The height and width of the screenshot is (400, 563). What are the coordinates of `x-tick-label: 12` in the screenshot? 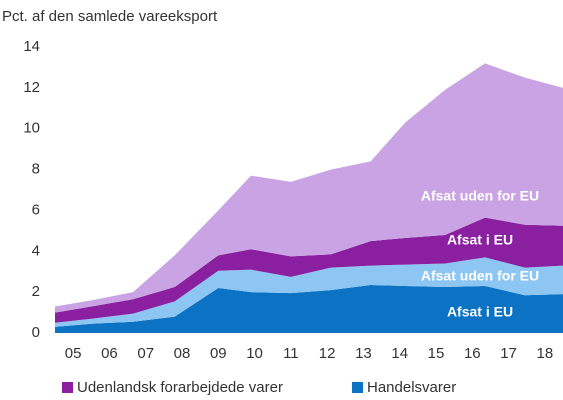 It's located at (327, 353).